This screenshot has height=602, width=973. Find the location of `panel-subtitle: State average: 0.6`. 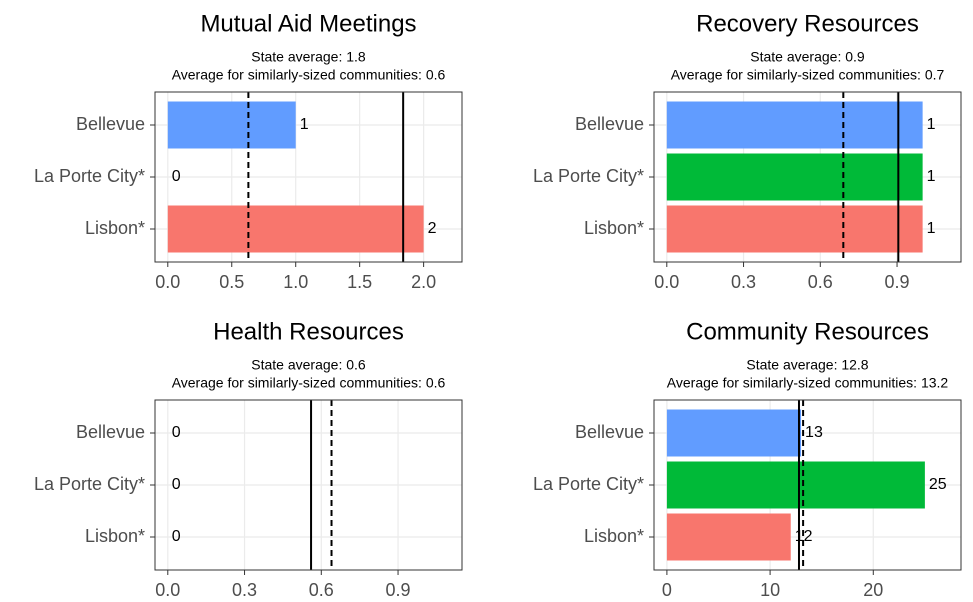

panel-subtitle: State average: 0.6 is located at coordinates (308, 365).